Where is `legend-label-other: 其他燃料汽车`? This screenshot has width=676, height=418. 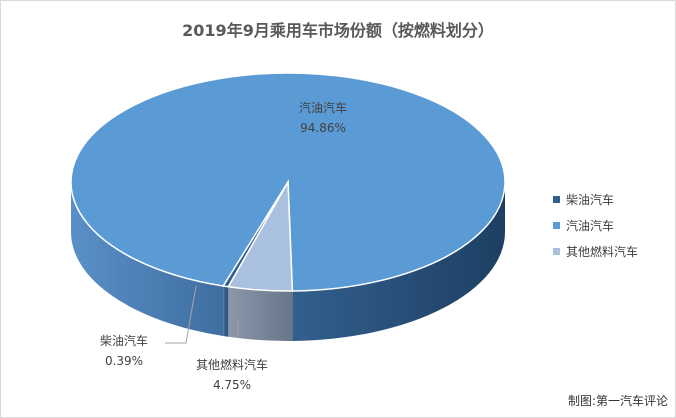 legend-label-other: 其他燃料汽车 is located at coordinates (602, 251).